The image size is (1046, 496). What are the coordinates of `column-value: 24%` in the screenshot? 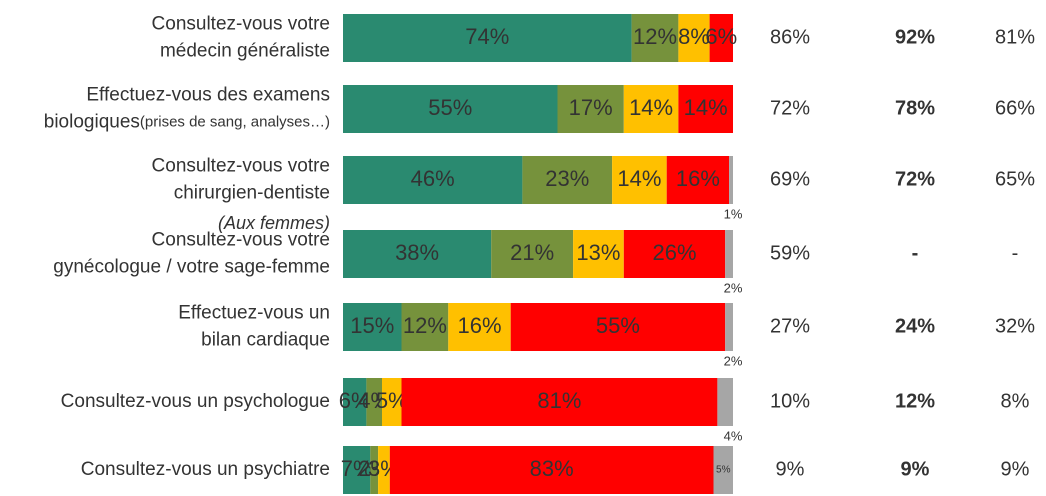 It's located at (915, 326).